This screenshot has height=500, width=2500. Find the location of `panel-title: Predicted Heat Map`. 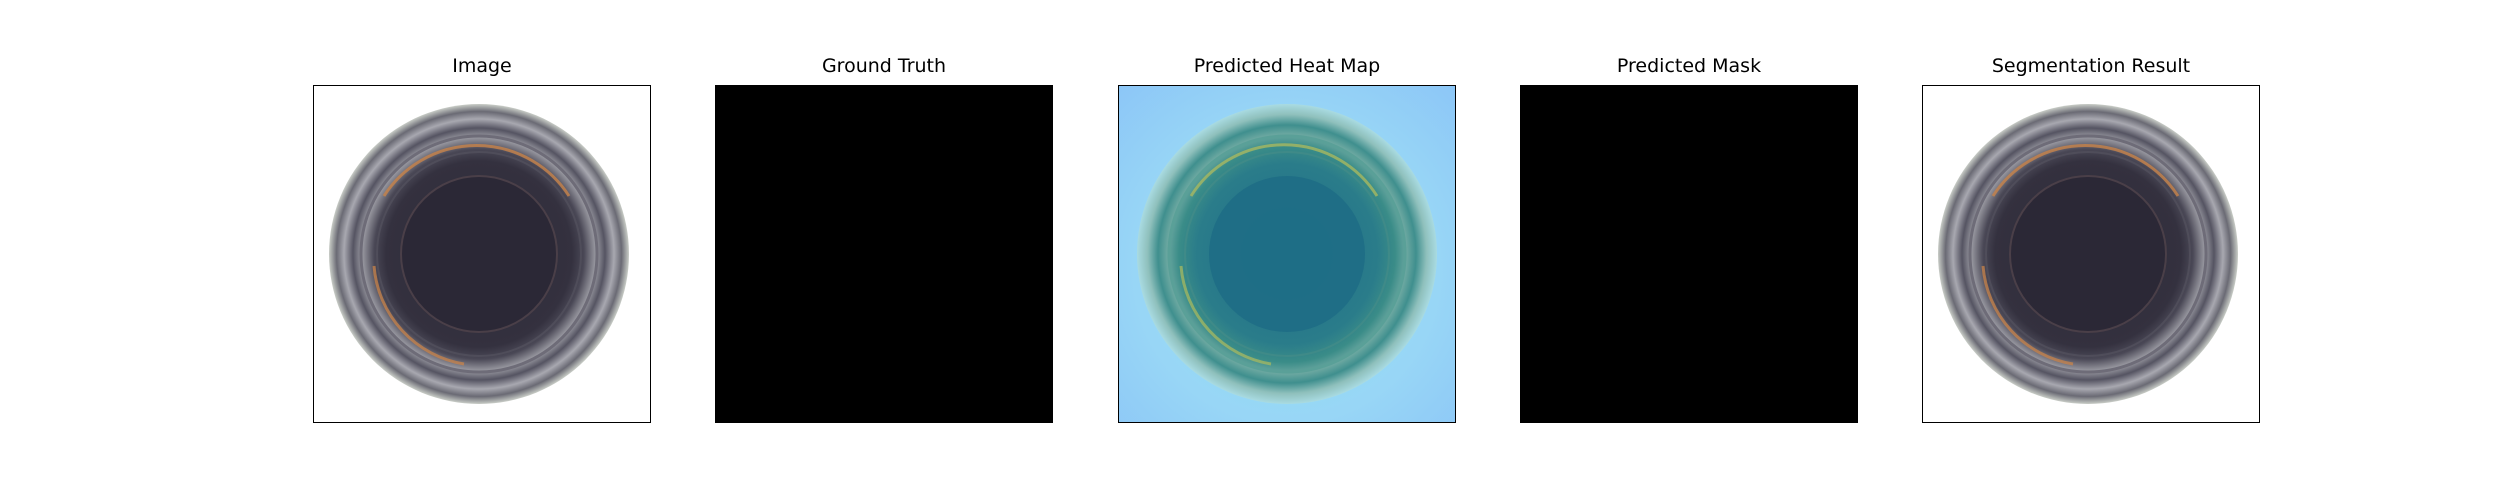

panel-title: Predicted Heat Map is located at coordinates (1287, 66).